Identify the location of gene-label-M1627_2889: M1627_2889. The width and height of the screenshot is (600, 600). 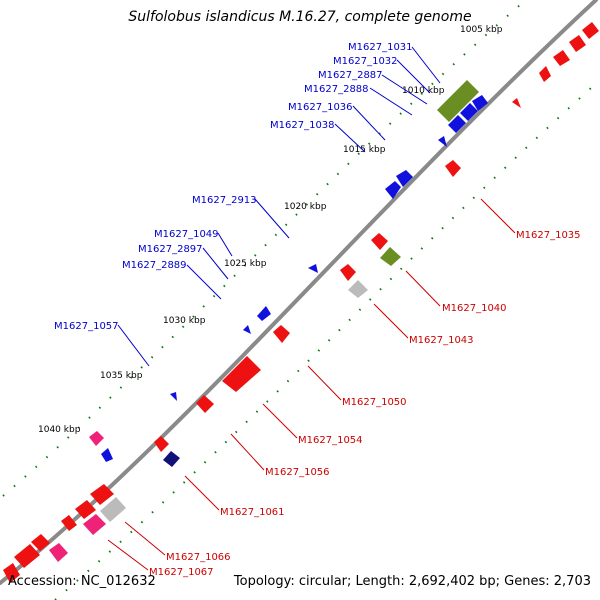
(154, 265).